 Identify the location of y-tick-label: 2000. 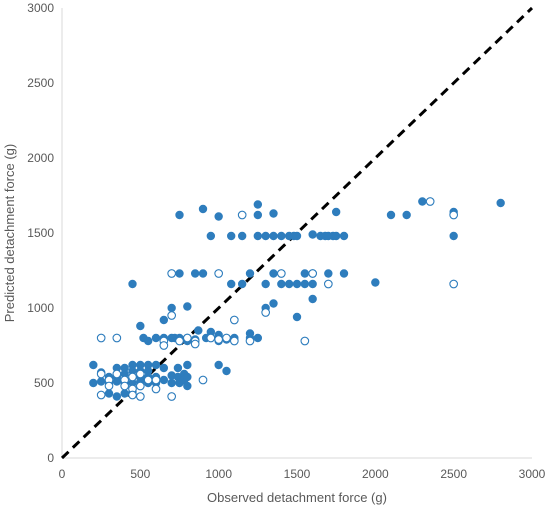
(40, 158).